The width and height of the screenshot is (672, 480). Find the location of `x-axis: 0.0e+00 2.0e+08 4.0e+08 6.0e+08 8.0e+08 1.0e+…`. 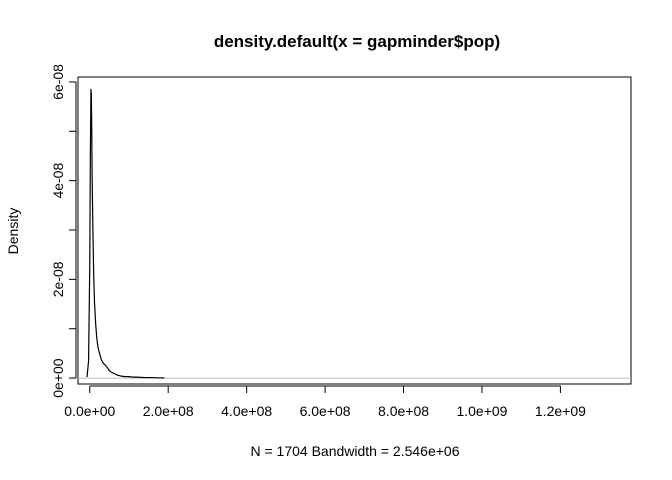

x-axis: 0.0e+00 2.0e+08 4.0e+08 6.0e+08 8.0e+08 1.0e+… is located at coordinates (325, 402).